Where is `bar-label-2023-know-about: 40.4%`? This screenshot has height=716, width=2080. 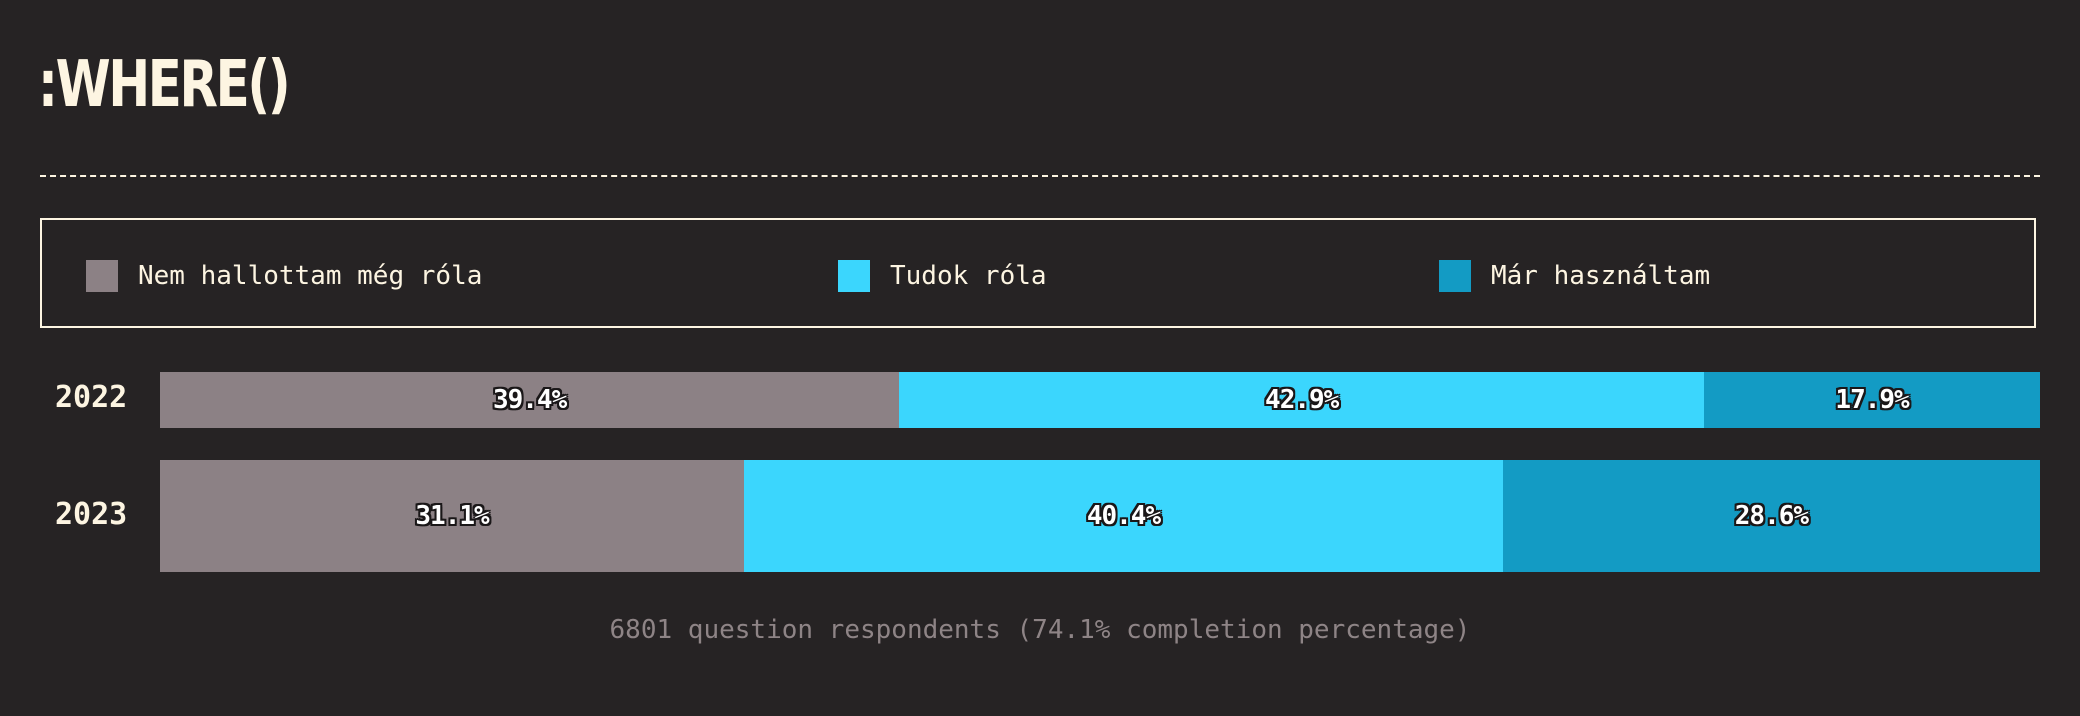
bar-label-2023-know-about: 40.4% is located at coordinates (1123, 516).